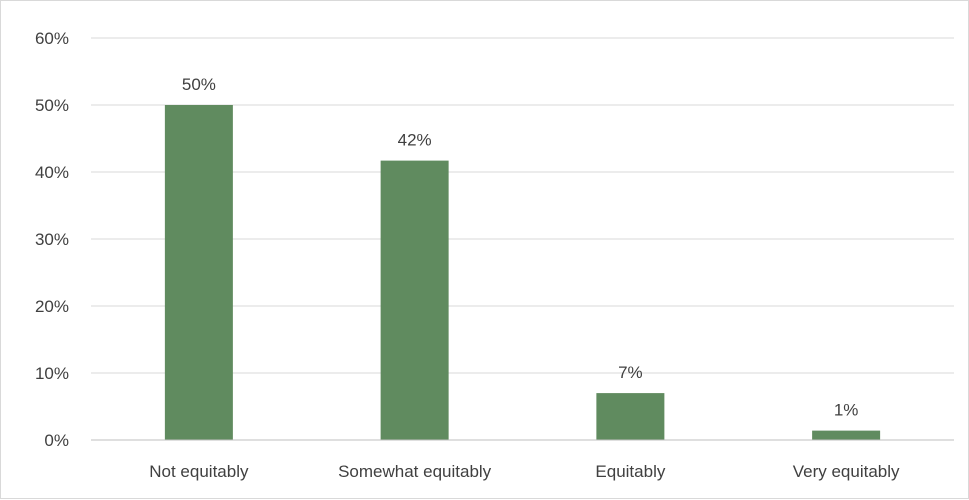 The image size is (969, 500). Describe the element at coordinates (56, 440) in the screenshot. I see `y-tick-label: 0%` at that location.